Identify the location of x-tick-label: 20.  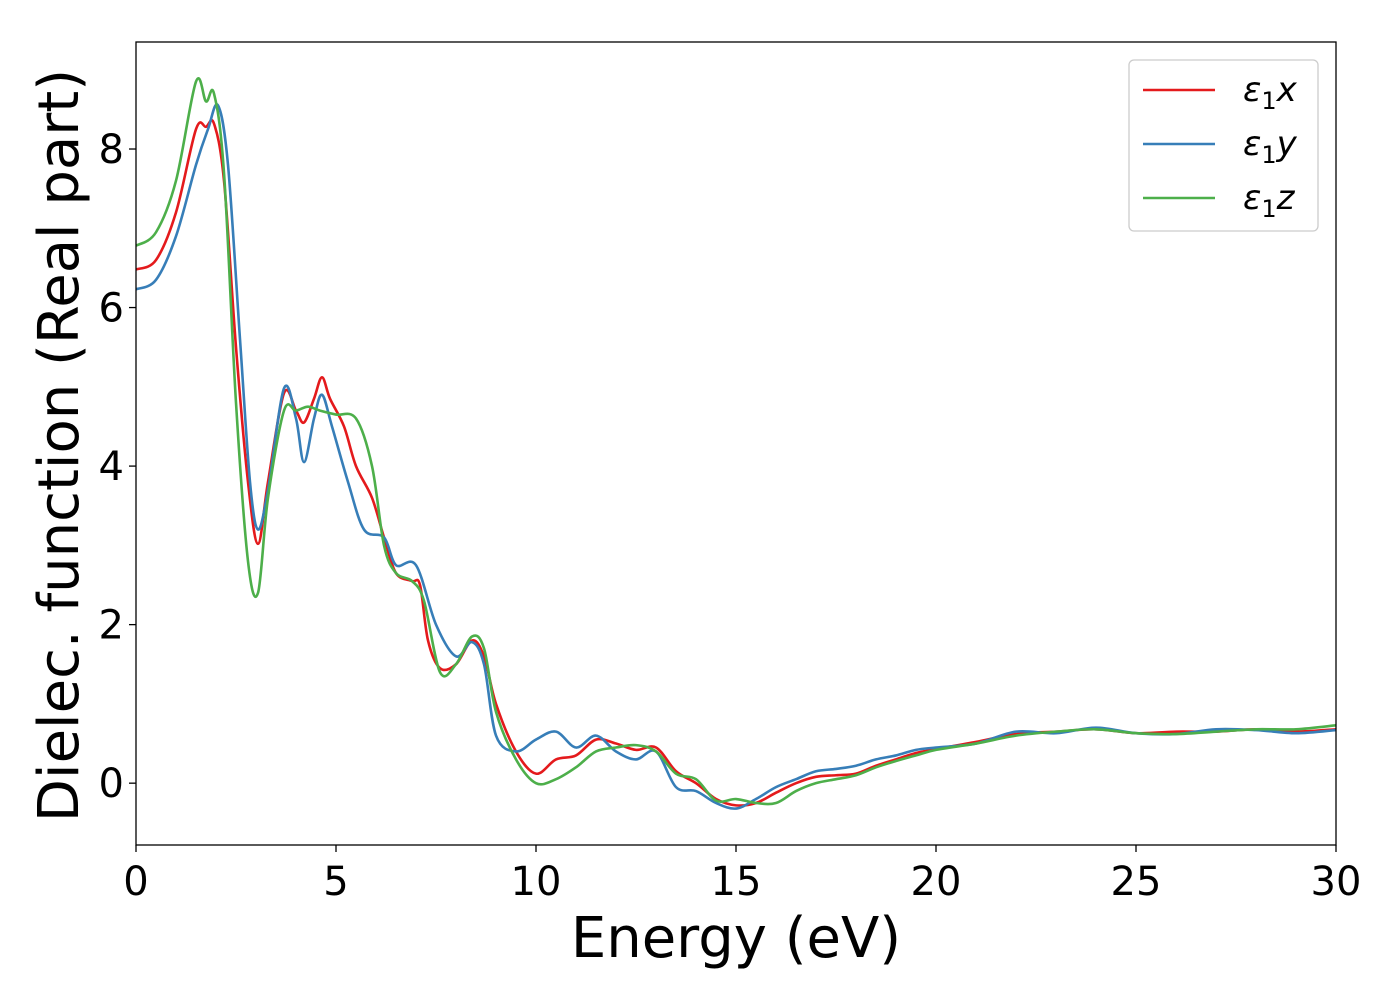
(936, 882).